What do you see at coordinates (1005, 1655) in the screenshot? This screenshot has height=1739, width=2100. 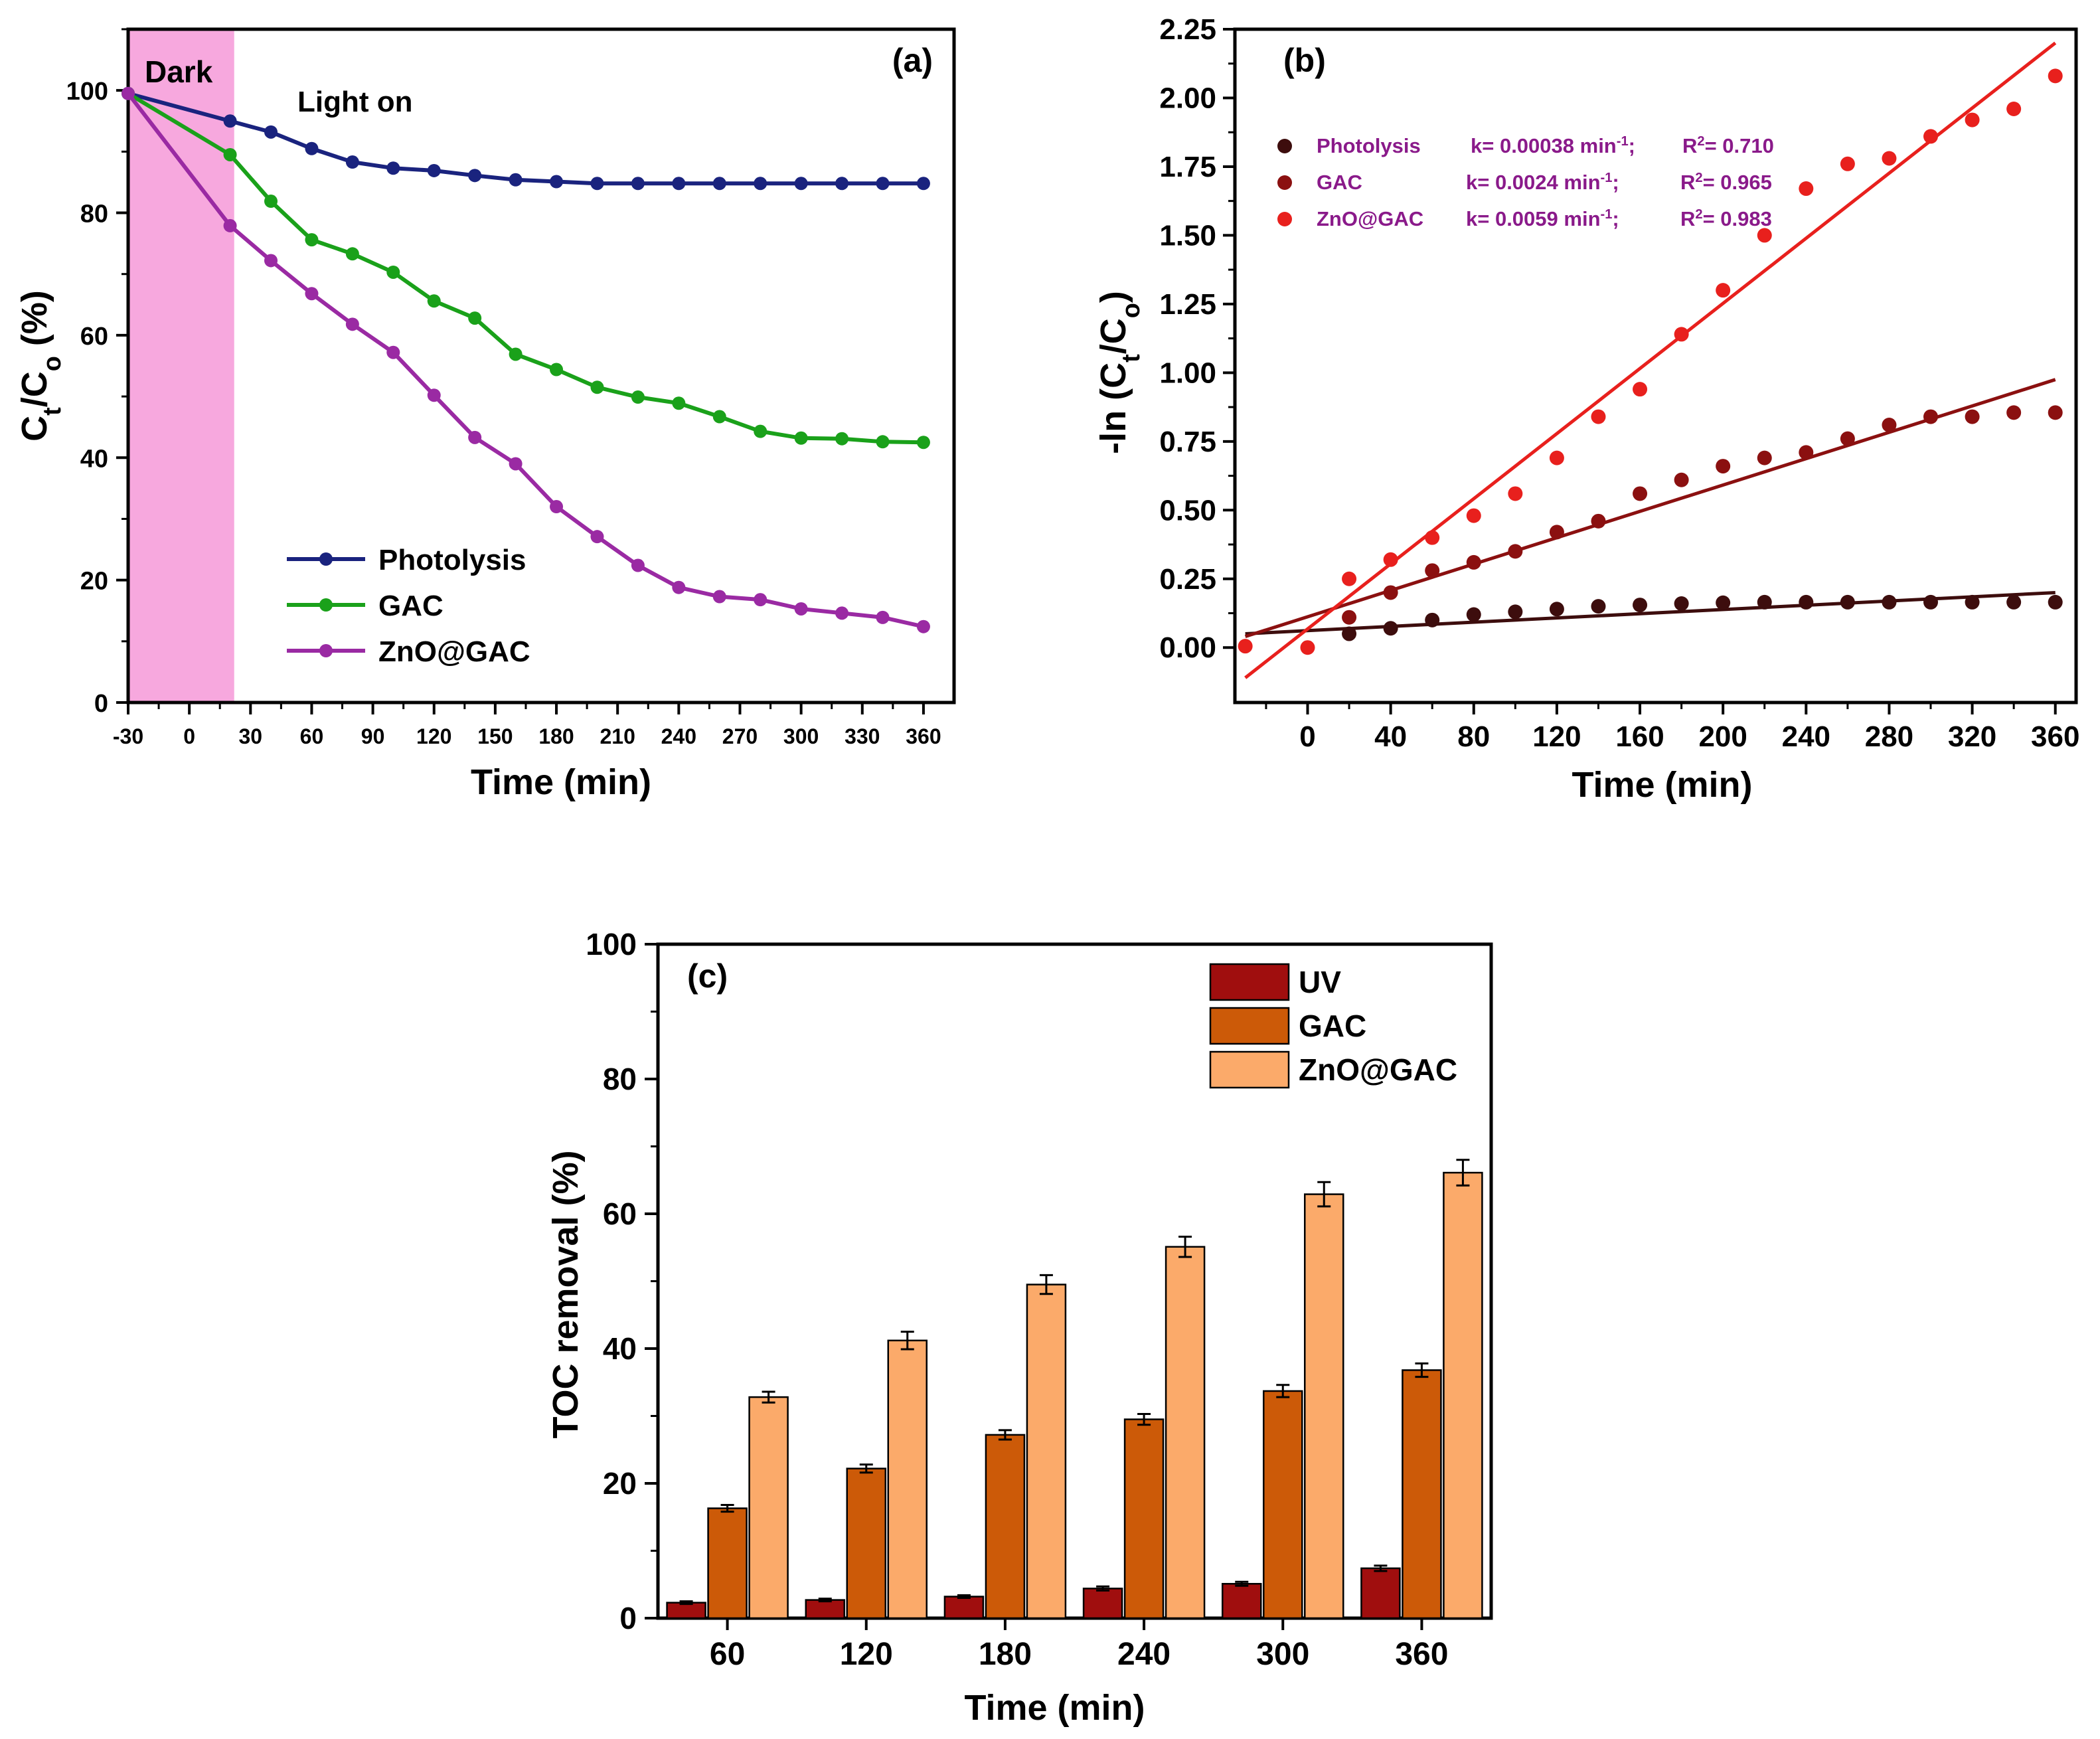 I see `x-tick-label: 180` at bounding box center [1005, 1655].